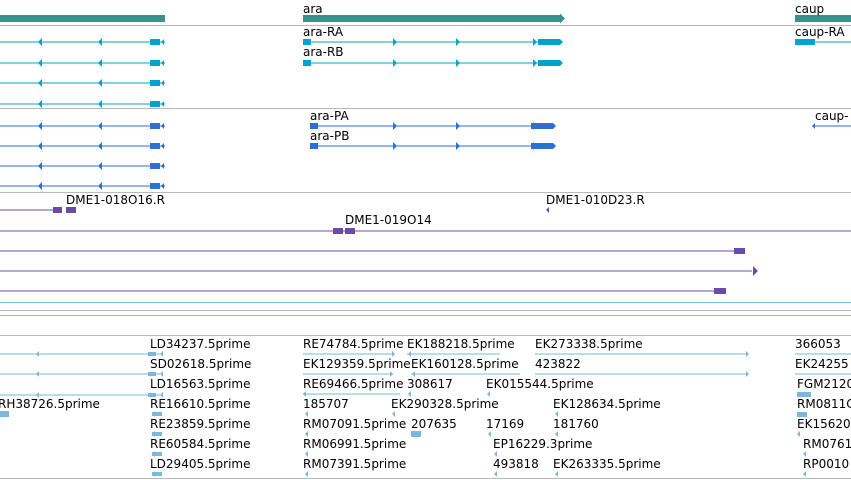 Image resolution: width=851 pixels, height=480 pixels. What do you see at coordinates (355, 424) in the screenshot?
I see `est-label: RM07091.5prime` at bounding box center [355, 424].